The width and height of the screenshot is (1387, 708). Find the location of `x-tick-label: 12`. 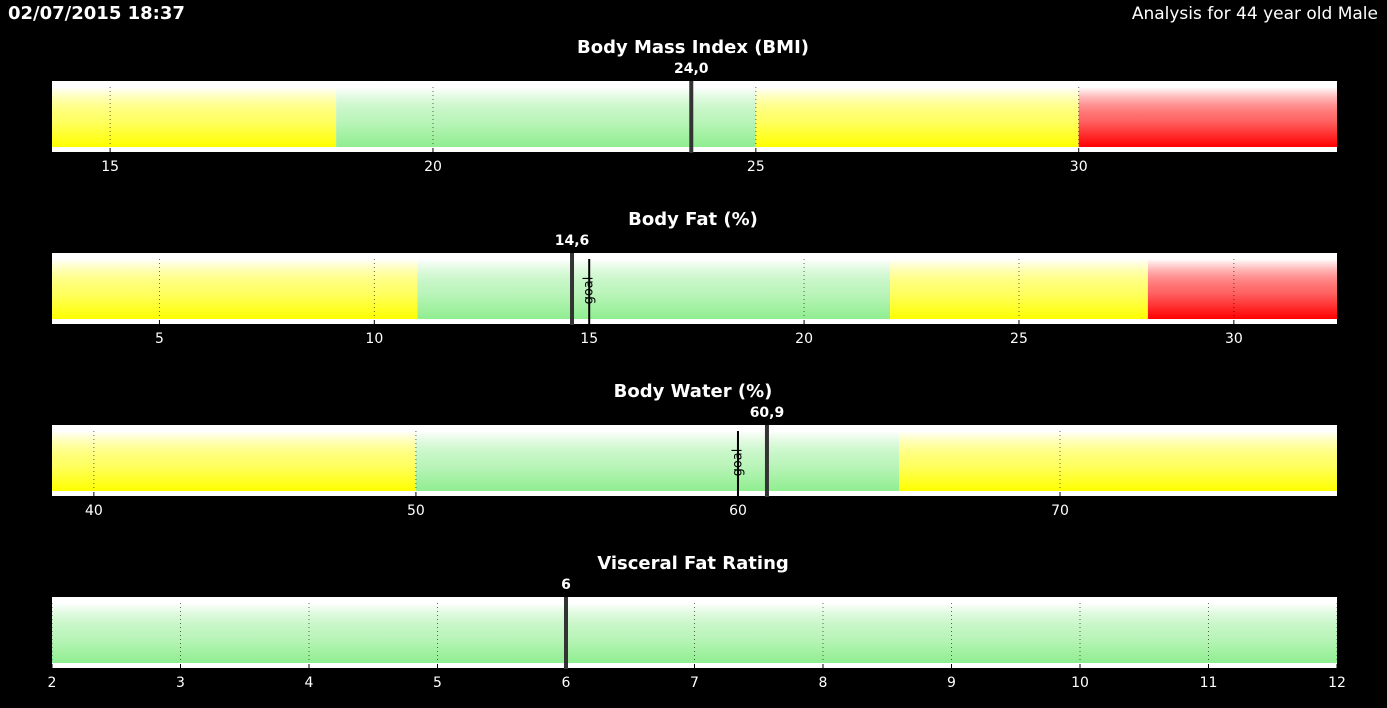

x-tick-label: 12 is located at coordinates (1337, 683).